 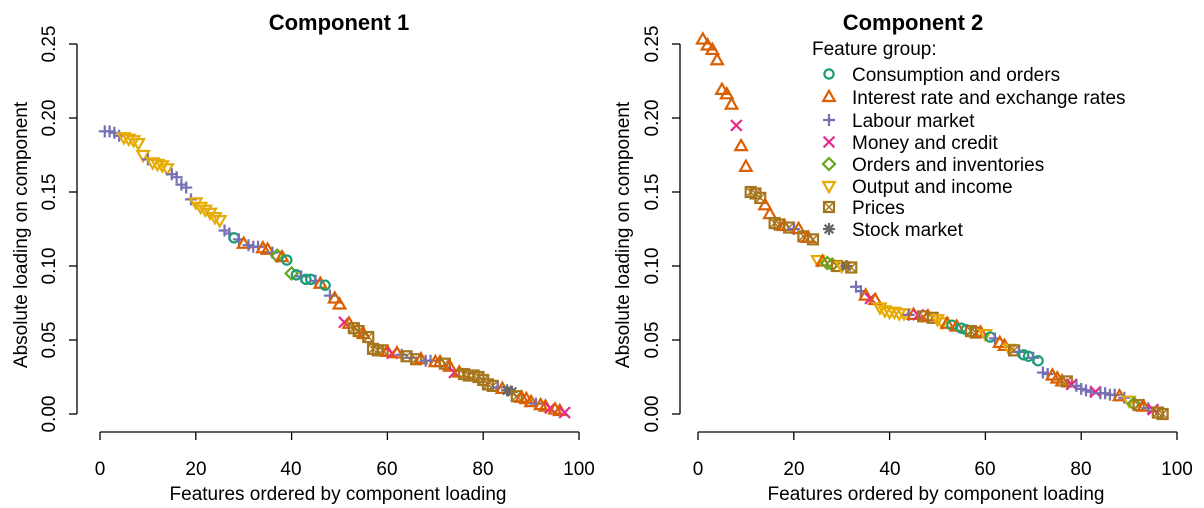 I want to click on x-tick-label: 60, so click(x=984, y=469).